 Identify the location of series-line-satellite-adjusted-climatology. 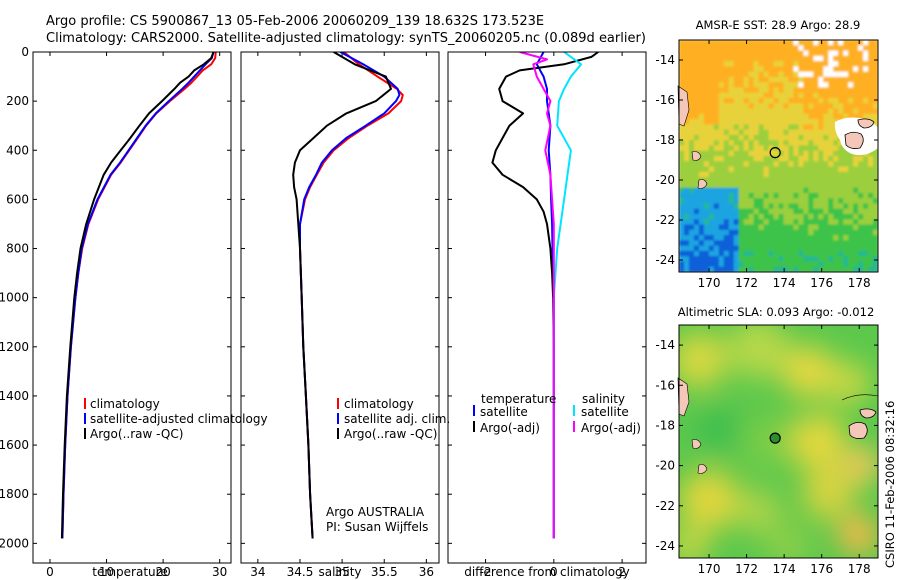
(138, 295).